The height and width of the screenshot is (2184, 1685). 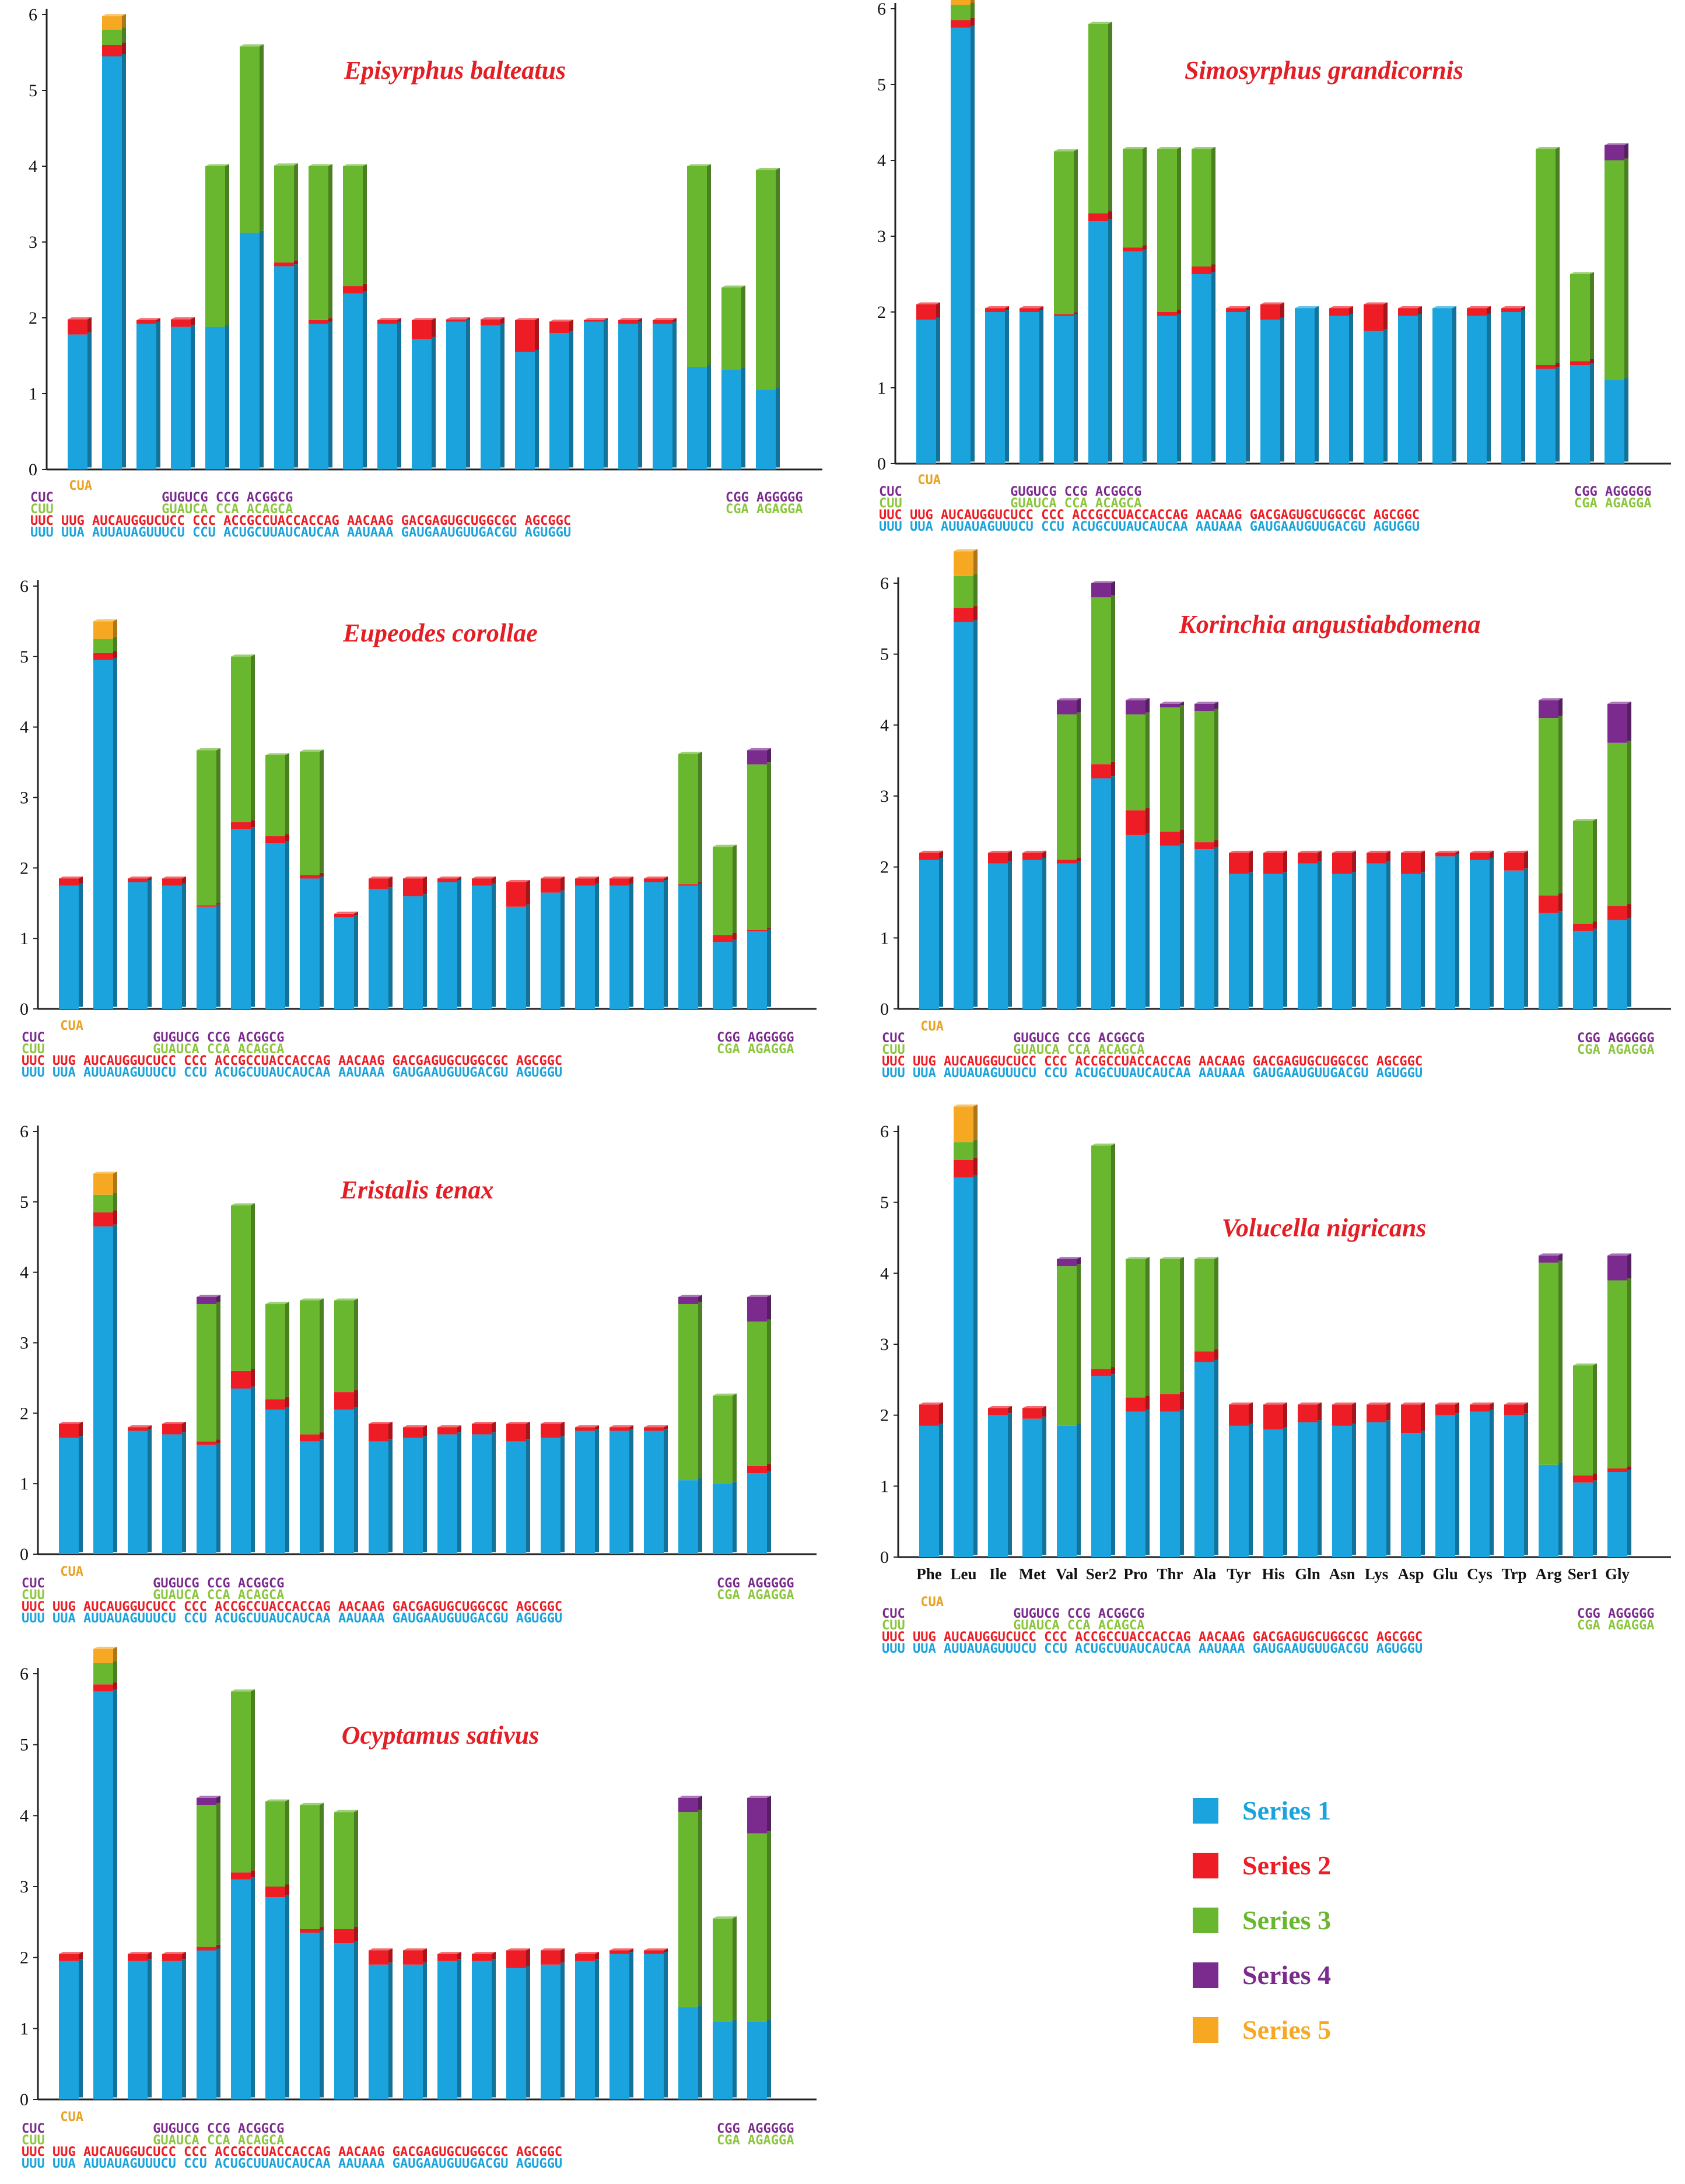 I want to click on y-tick-label: 5, so click(x=24, y=657).